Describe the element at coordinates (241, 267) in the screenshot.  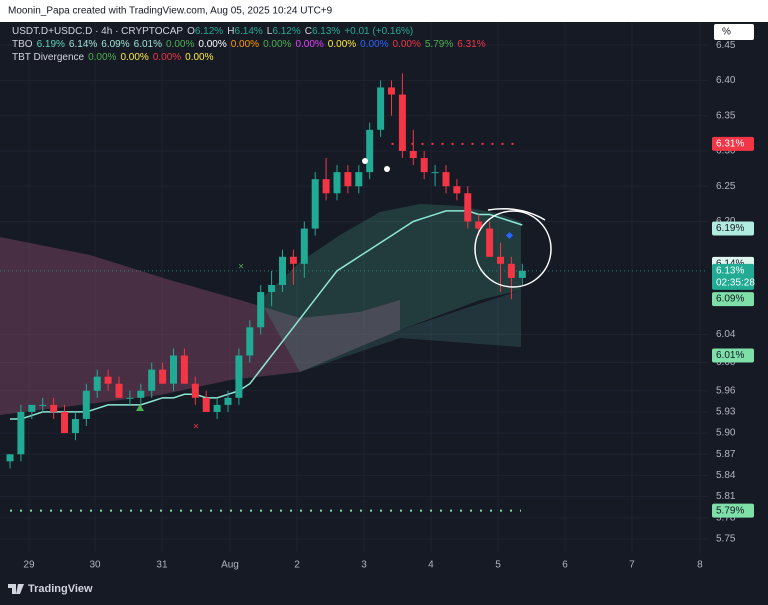
I see `cross-marker: ×` at that location.